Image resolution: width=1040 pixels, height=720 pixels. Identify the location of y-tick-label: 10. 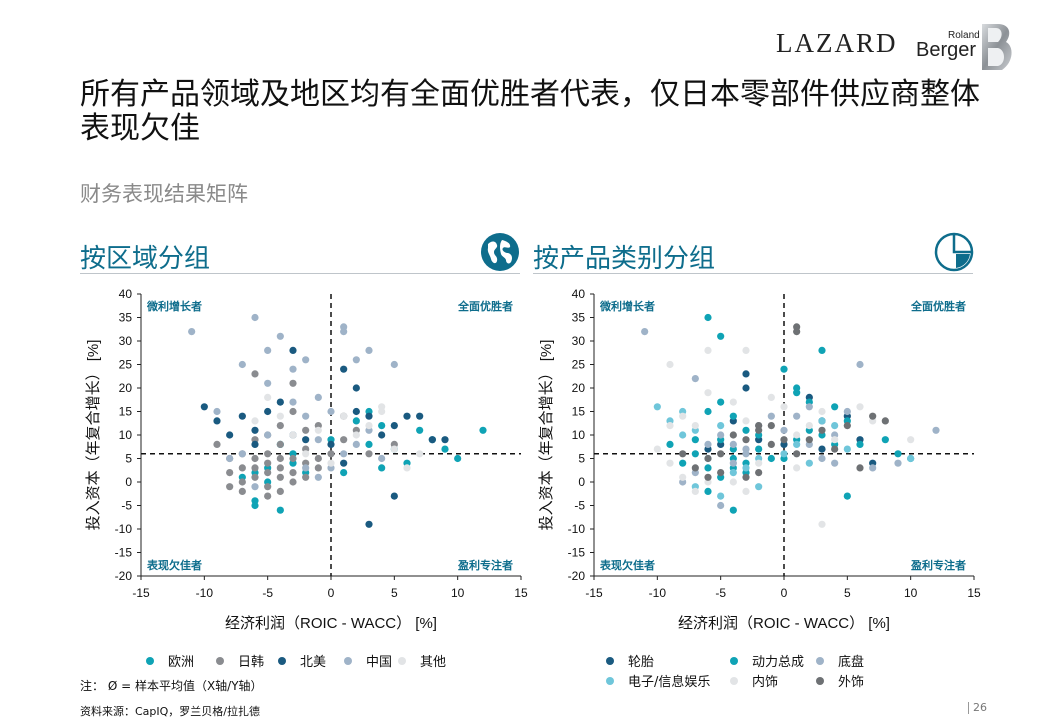
(579, 435).